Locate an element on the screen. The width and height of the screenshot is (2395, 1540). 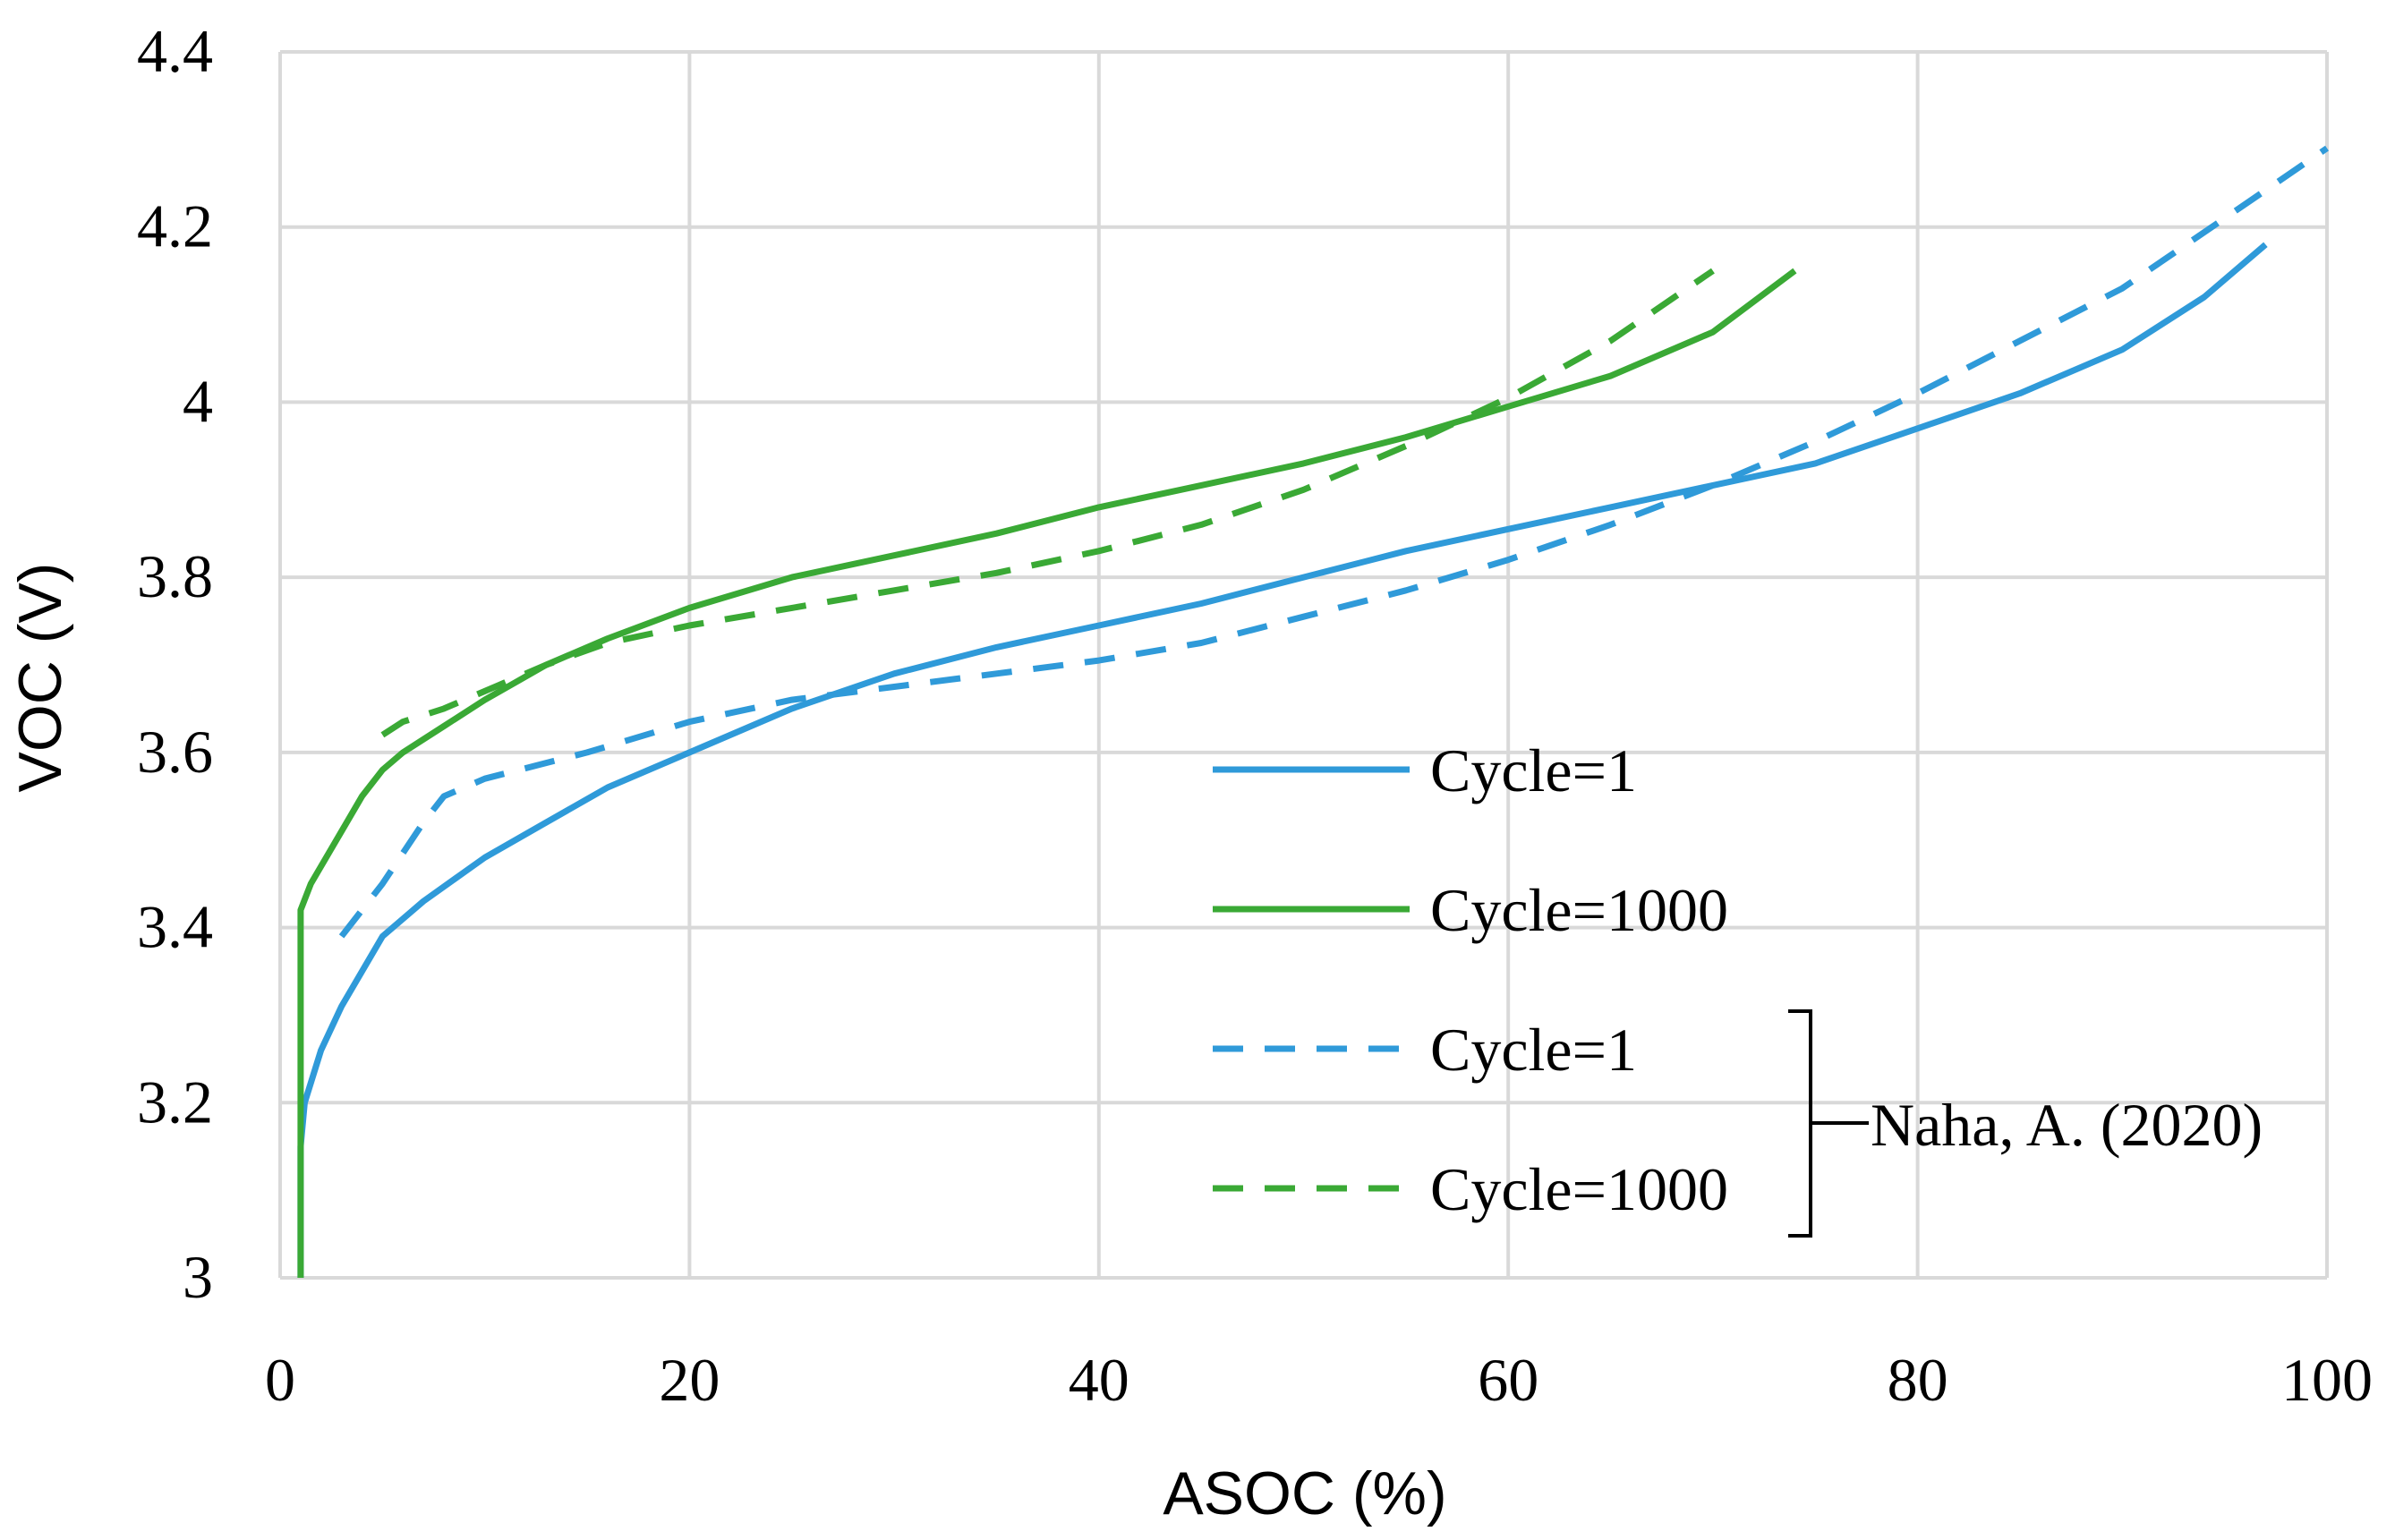
y-tick-label: 3.8 is located at coordinates (175, 576).